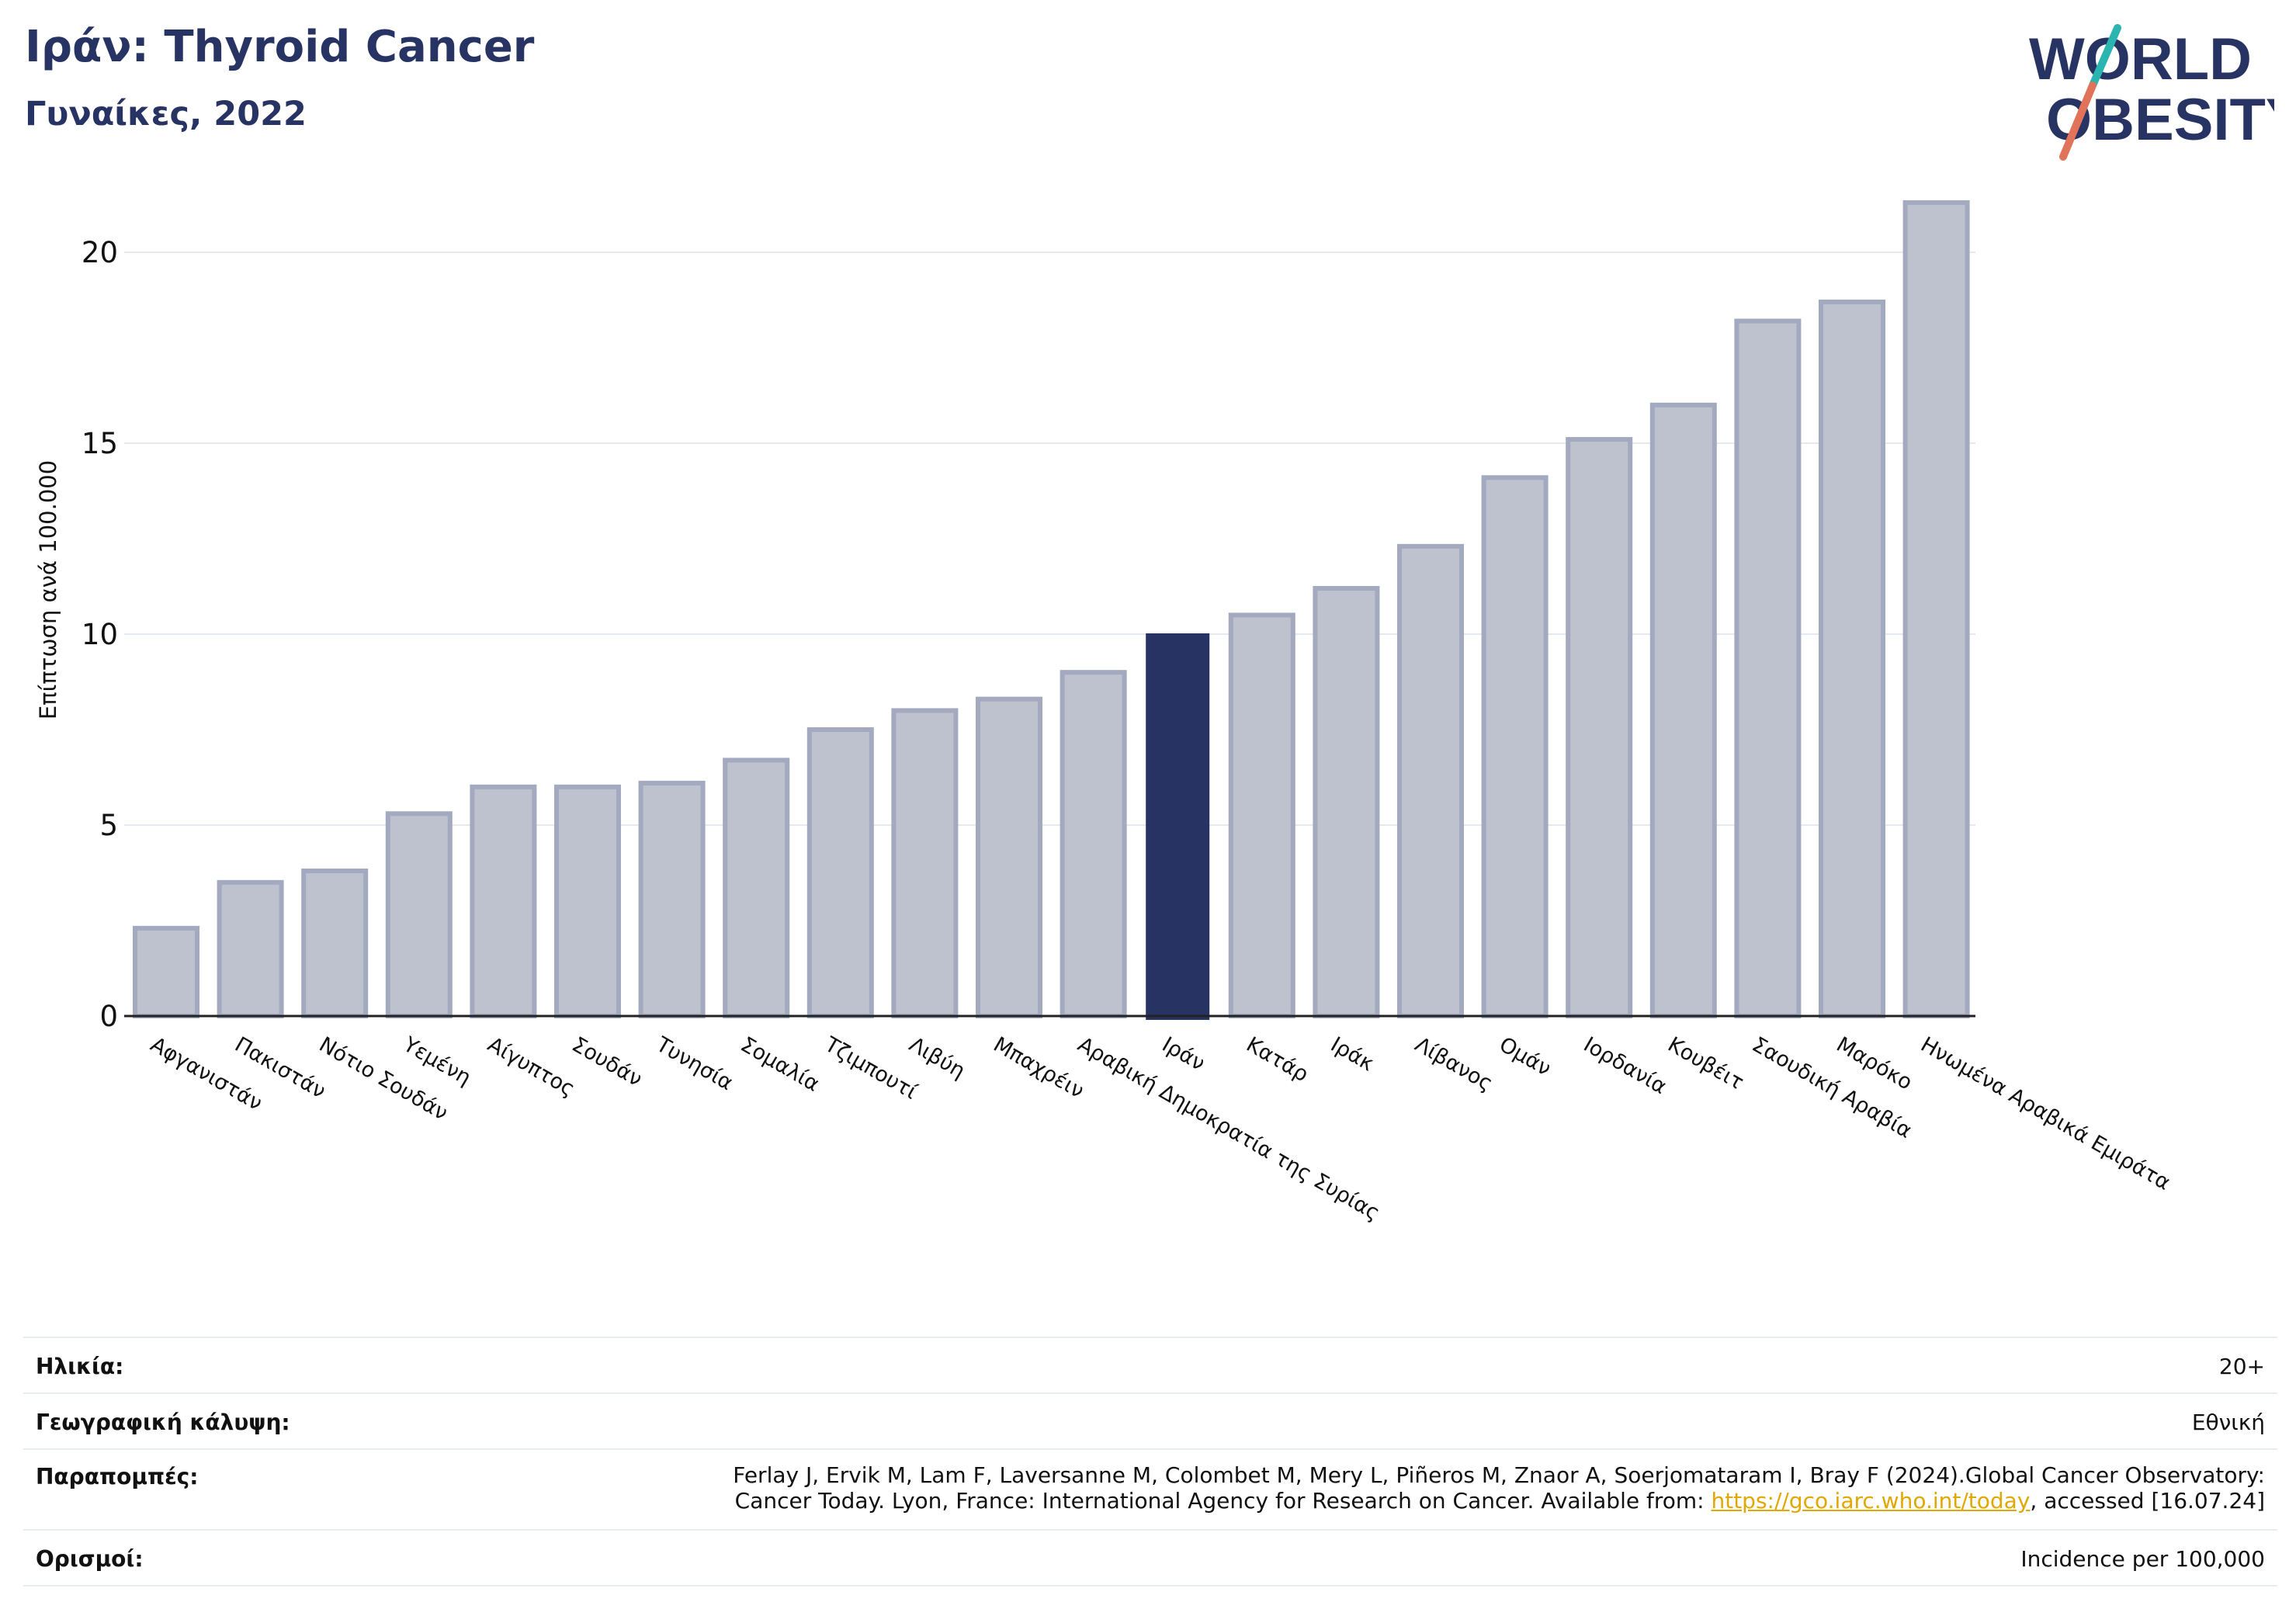  What do you see at coordinates (2241, 1366) in the screenshot?
I see `age-value: 20+` at bounding box center [2241, 1366].